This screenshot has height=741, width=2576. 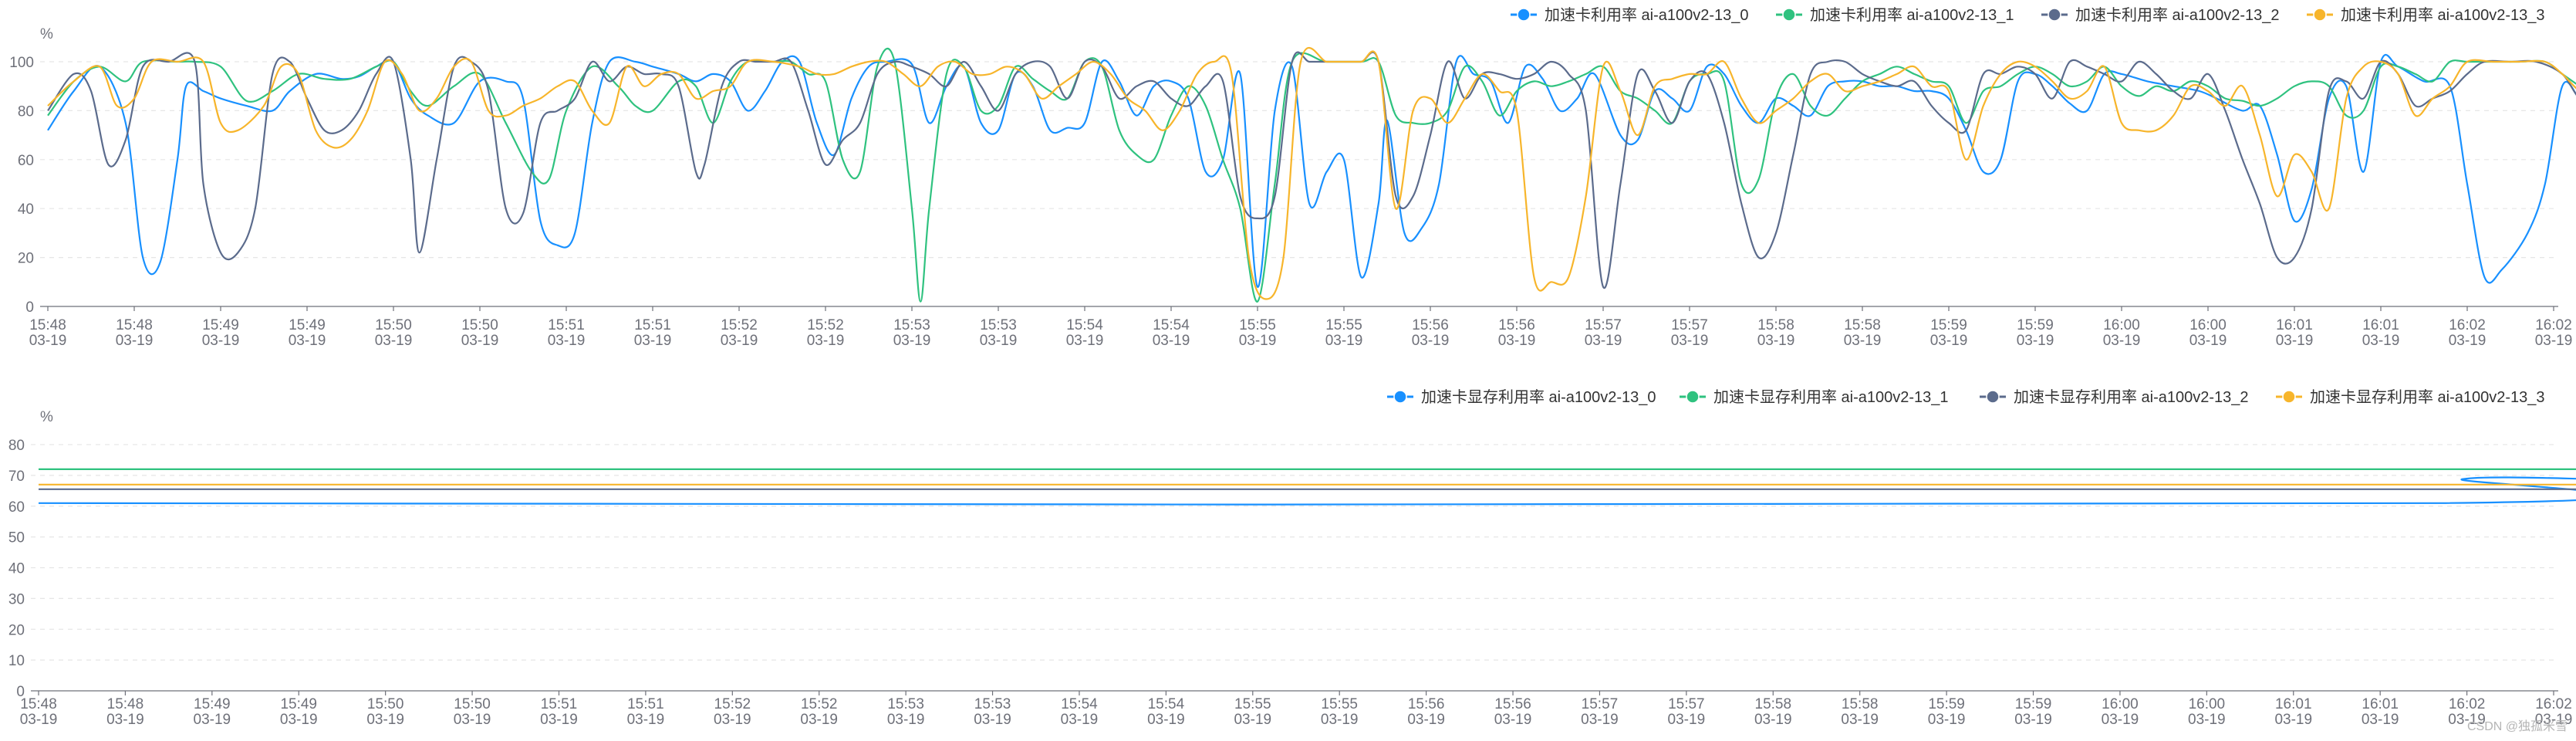 I want to click on legend-label-0: 加速卡显存利用率 ai-a100v2-13_0, so click(x=1538, y=397).